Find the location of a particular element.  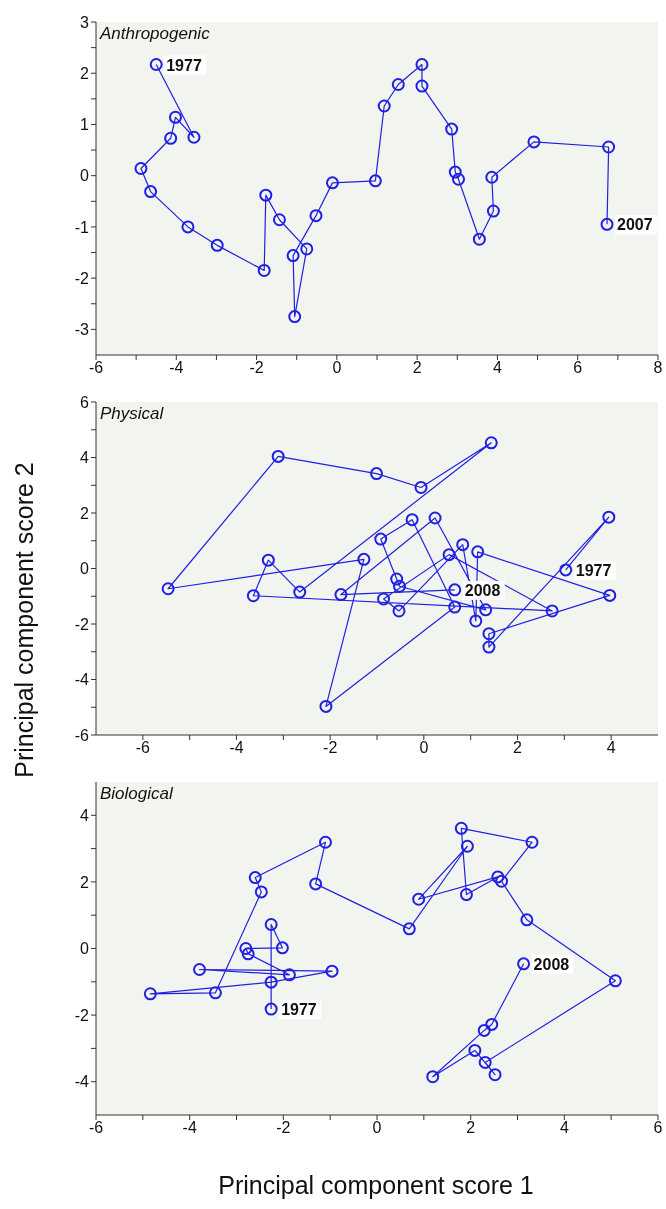

y-axis-title: Principal component score 2 is located at coordinates (24, 620).